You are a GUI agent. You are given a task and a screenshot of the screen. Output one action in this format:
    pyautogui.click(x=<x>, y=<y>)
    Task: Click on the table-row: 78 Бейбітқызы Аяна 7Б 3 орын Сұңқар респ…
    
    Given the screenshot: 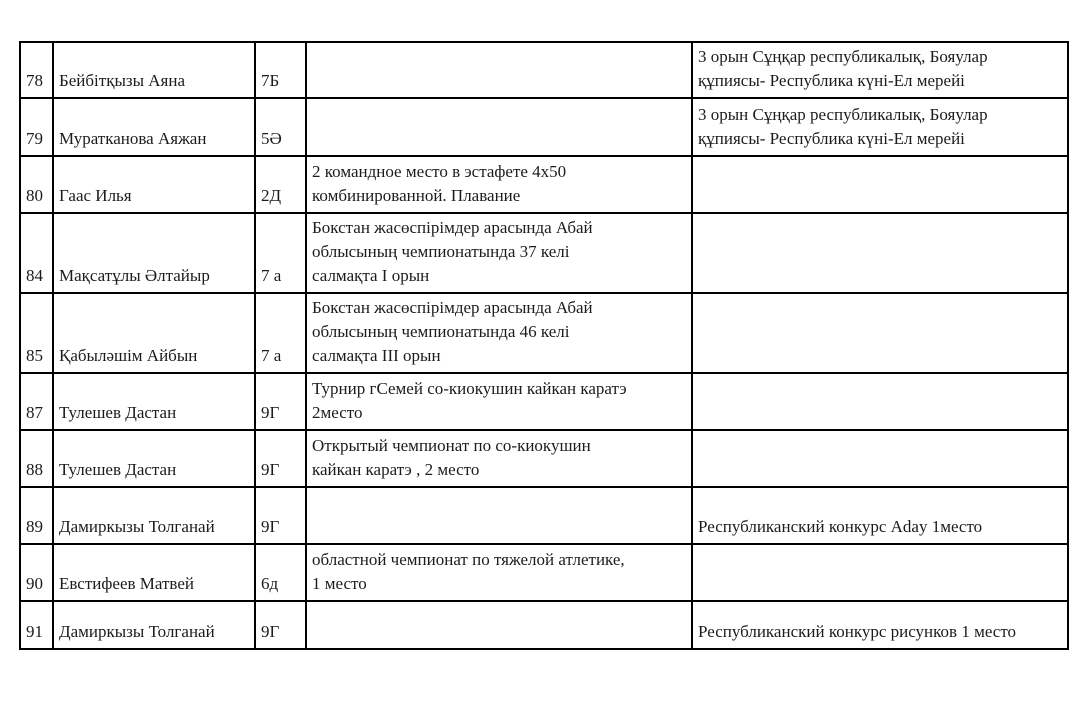 What is the action you would take?
    pyautogui.click(x=544, y=70)
    